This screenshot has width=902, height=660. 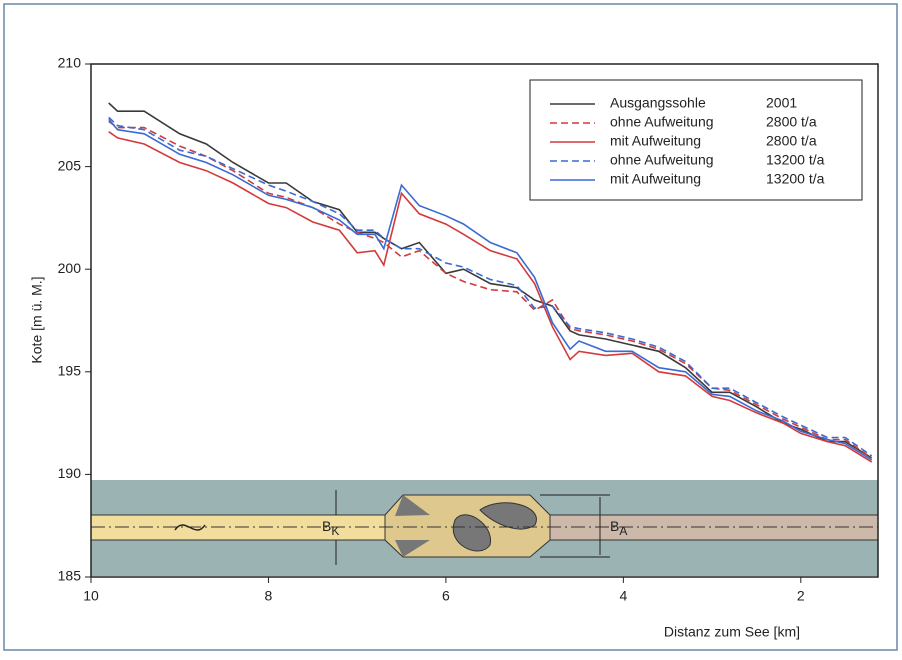 I want to click on y-tick-label: 190, so click(x=70, y=473).